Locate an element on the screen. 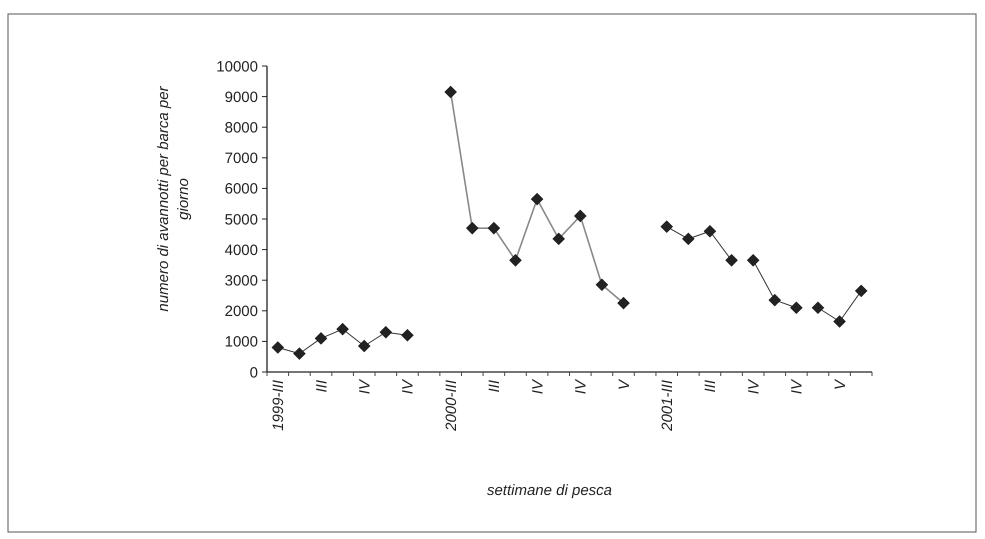  y-tick-label: 0 is located at coordinates (254, 373).